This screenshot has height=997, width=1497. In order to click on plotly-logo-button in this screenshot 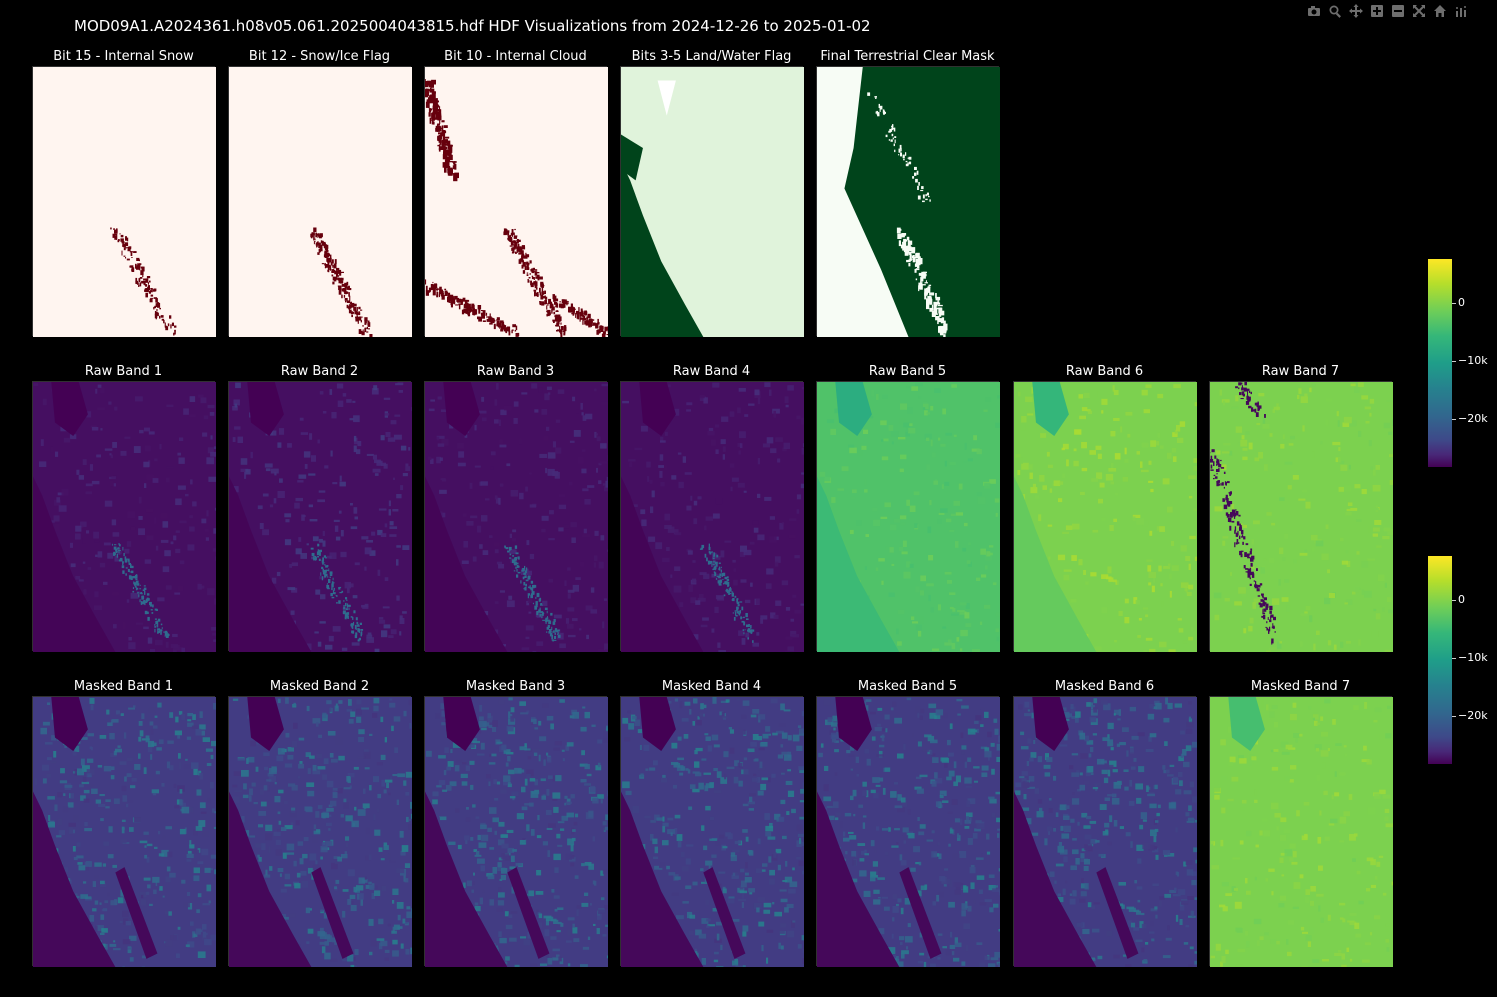, I will do `click(1460, 10)`.